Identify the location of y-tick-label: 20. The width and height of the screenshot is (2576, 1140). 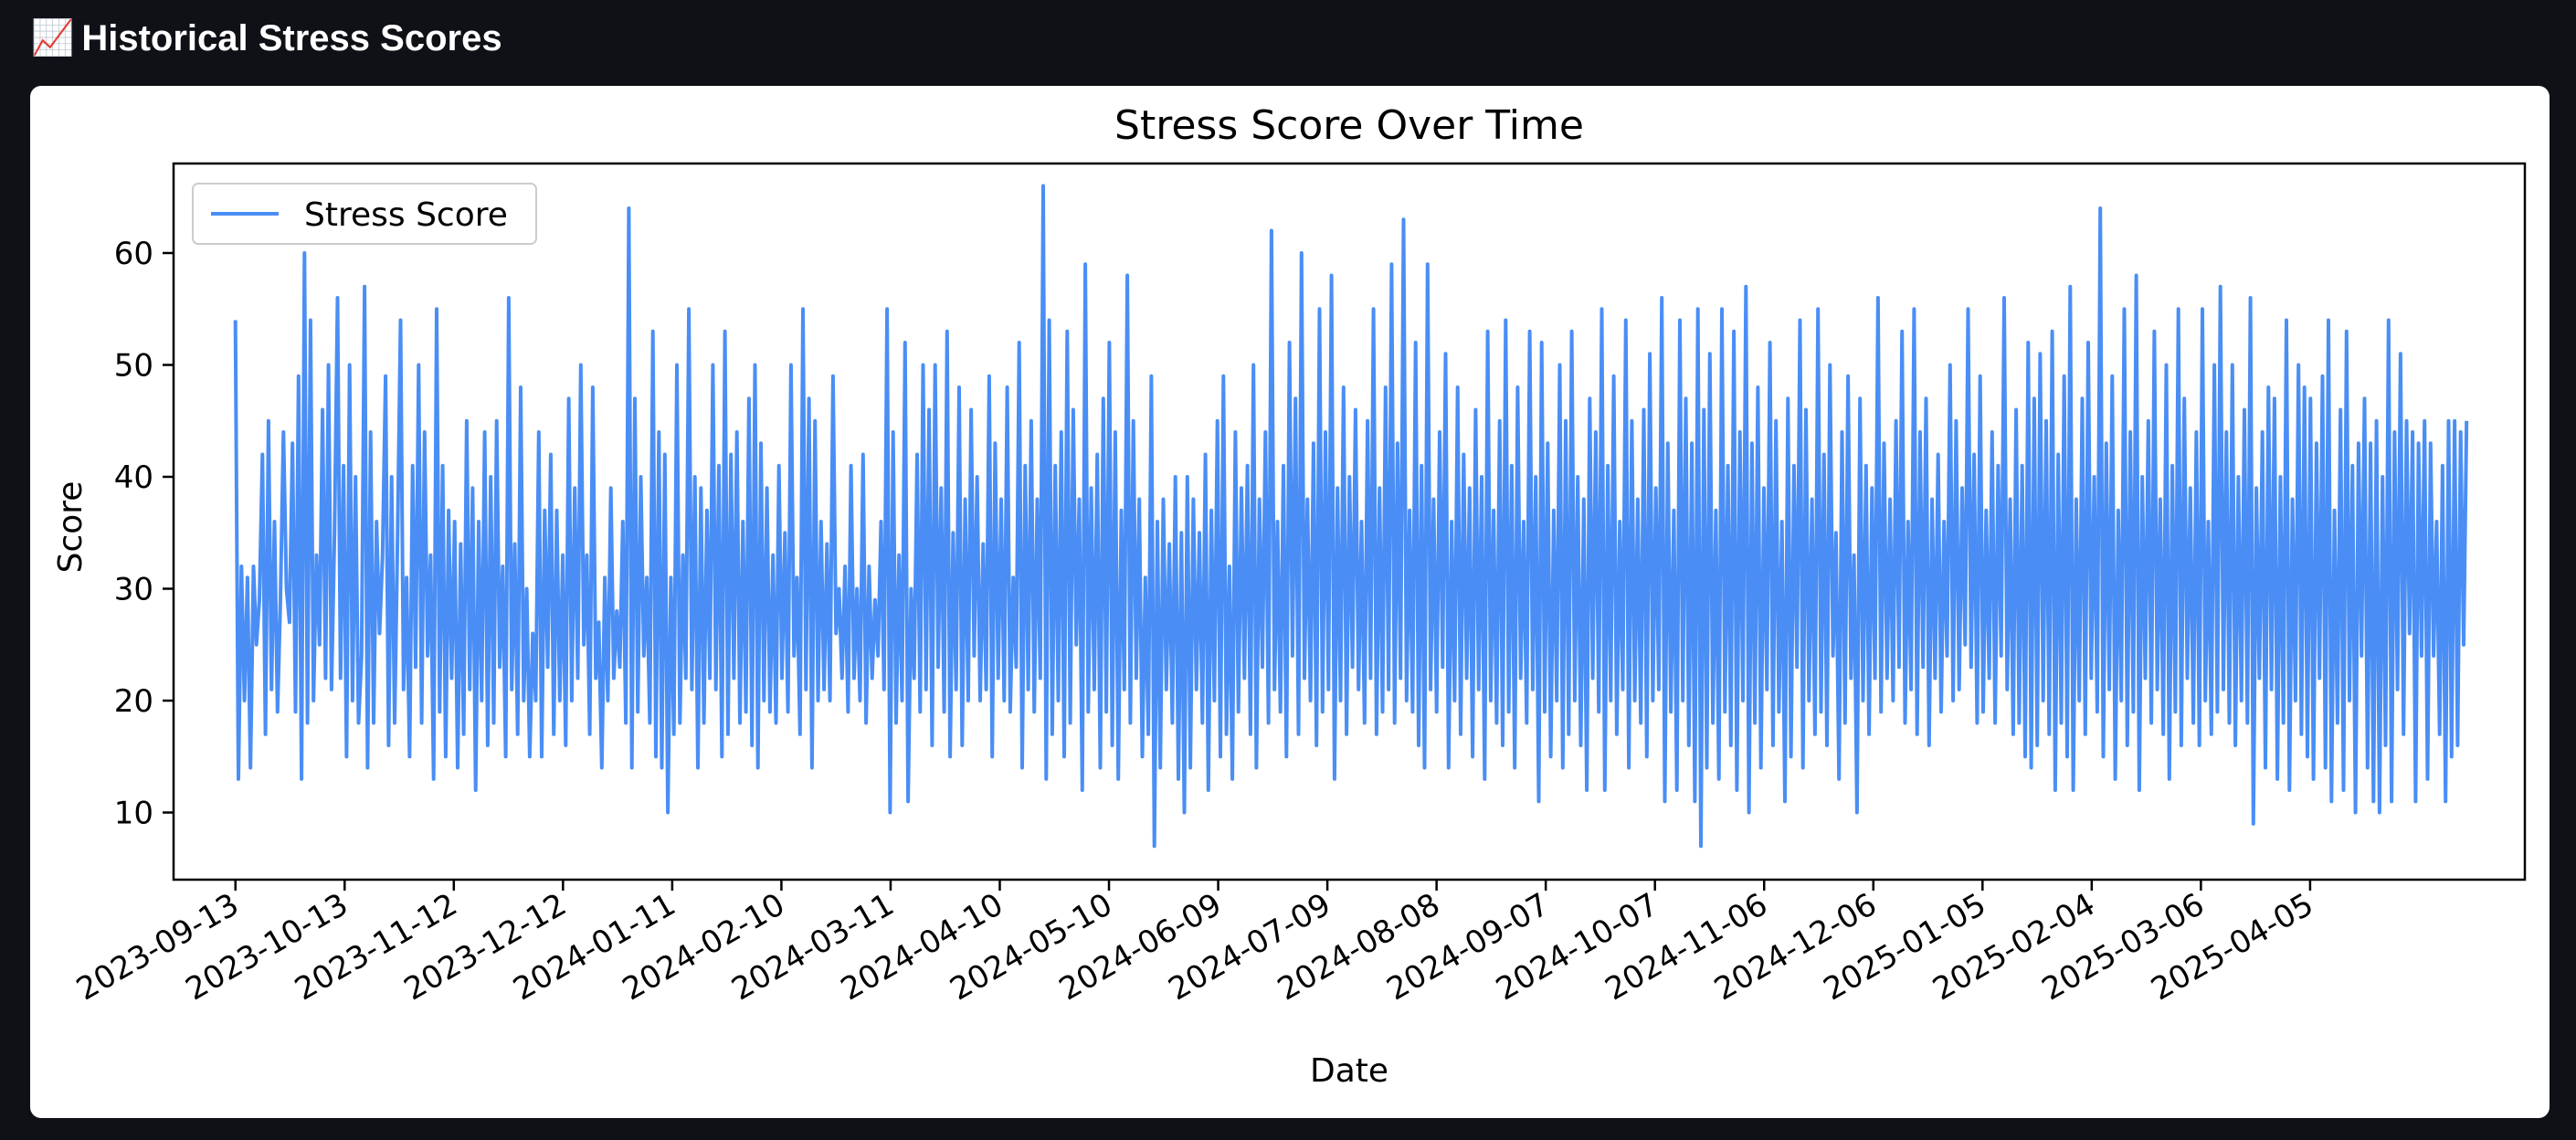
(133, 701).